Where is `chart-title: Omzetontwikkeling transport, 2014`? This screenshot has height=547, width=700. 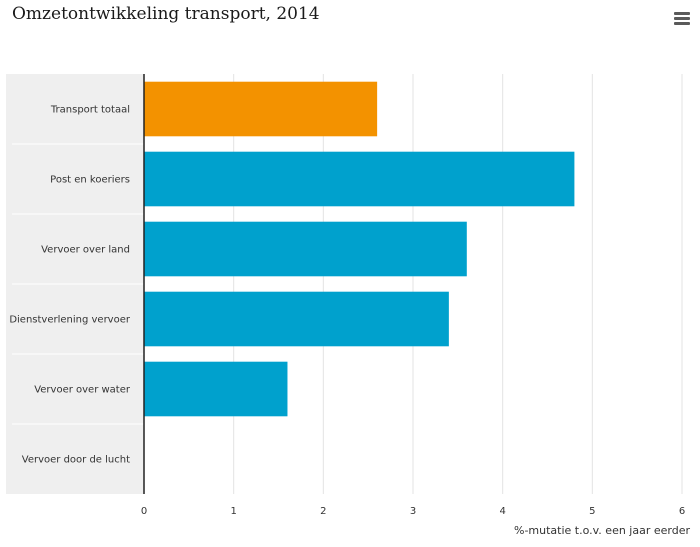
chart-title: Omzetontwikkeling transport, 2014 is located at coordinates (166, 14).